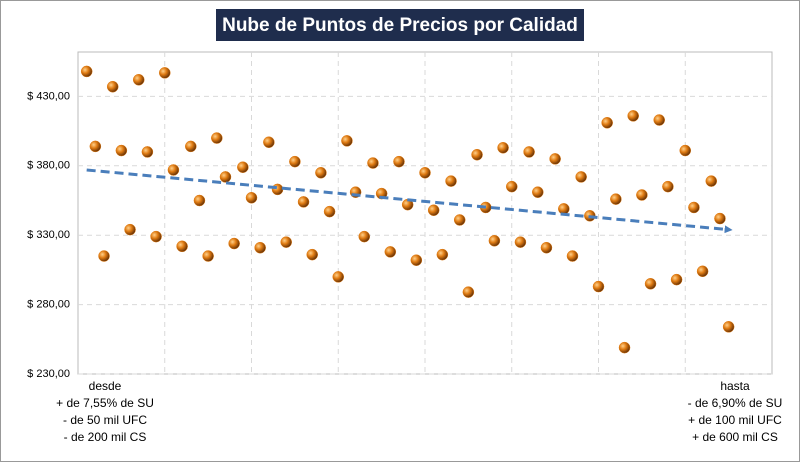 The image size is (800, 462). What do you see at coordinates (735, 386) in the screenshot?
I see `annotation: hasta` at bounding box center [735, 386].